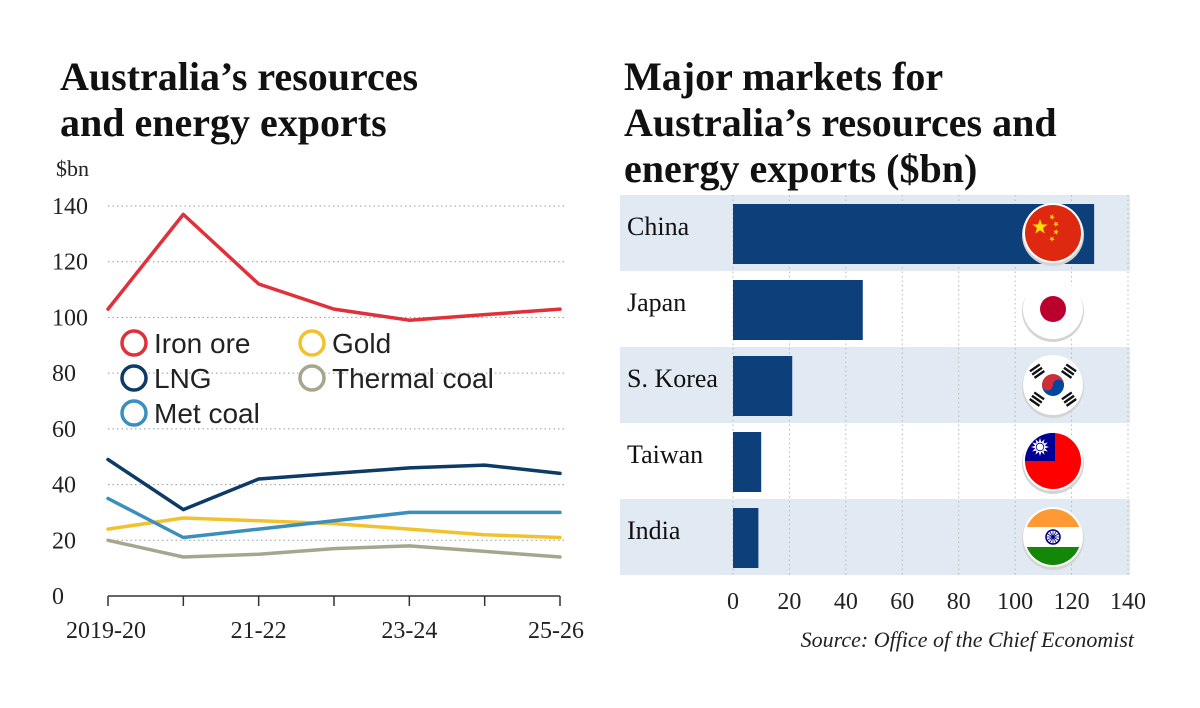  What do you see at coordinates (64, 374) in the screenshot?
I see `y-tick-label: 80` at bounding box center [64, 374].